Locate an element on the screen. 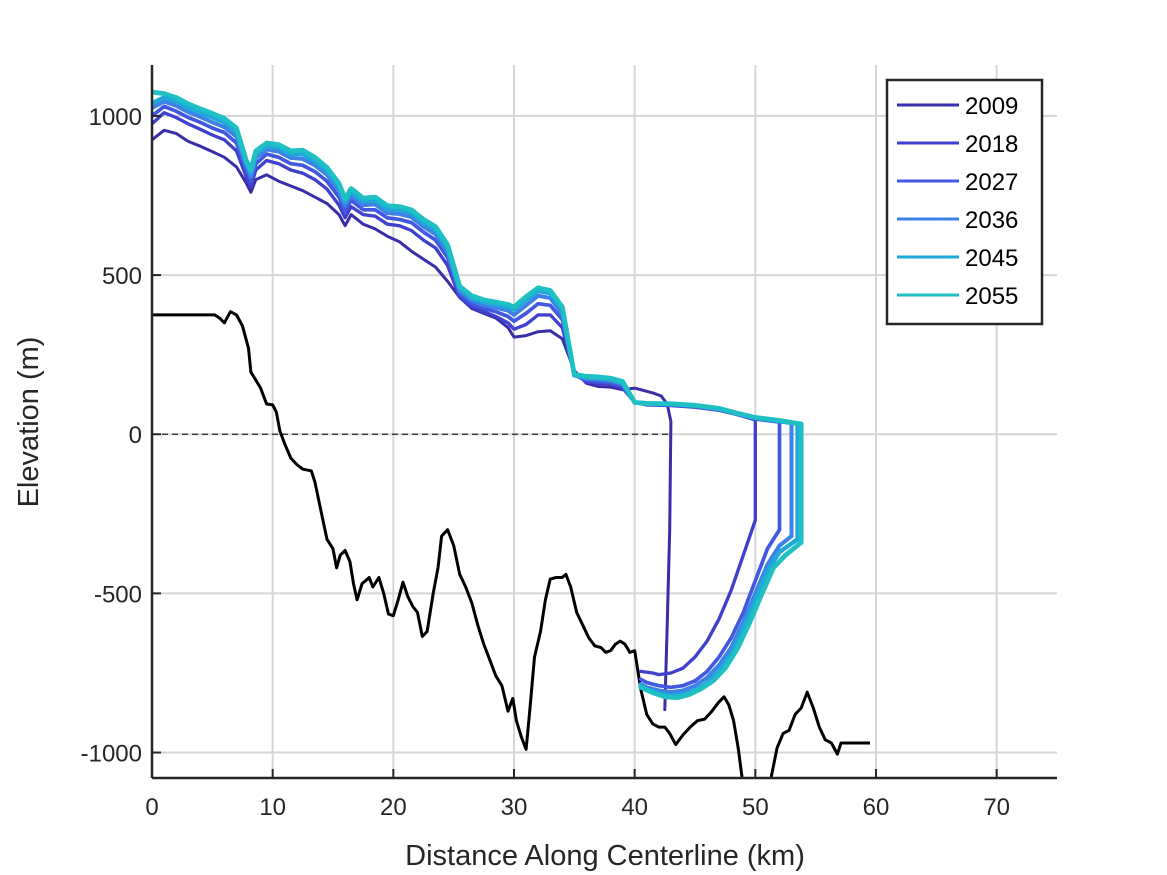  x-tick-label: 40 is located at coordinates (634, 807).